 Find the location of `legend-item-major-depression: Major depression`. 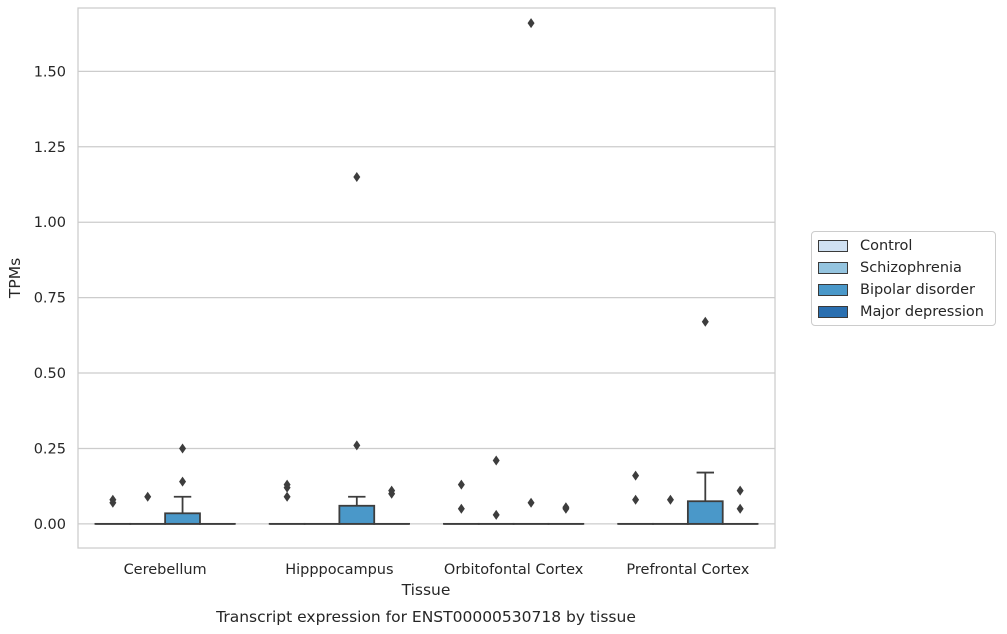

legend-item-major-depression: Major depression is located at coordinates (901, 312).